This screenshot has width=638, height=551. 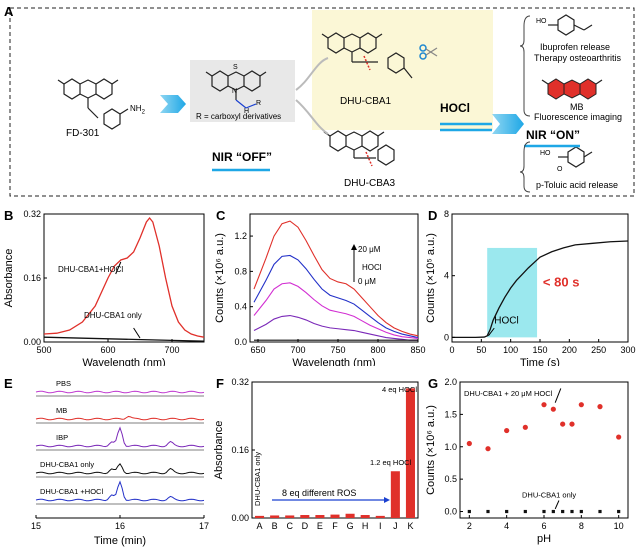 What do you see at coordinates (410, 453) in the screenshot?
I see `chart-f-bar-K` at bounding box center [410, 453].